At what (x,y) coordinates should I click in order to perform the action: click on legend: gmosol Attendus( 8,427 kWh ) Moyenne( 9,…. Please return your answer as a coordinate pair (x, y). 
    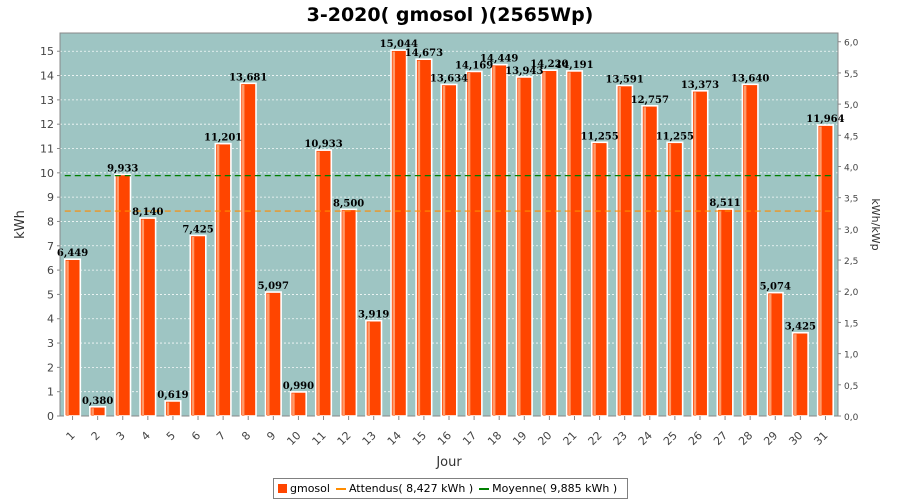
    Looking at the image, I should click on (451, 488).